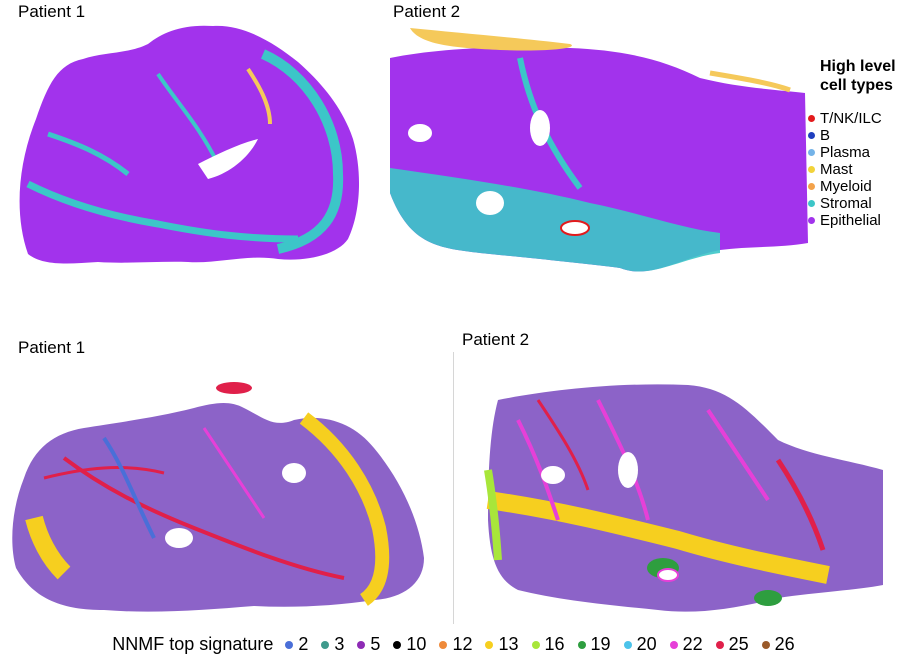  I want to click on nnmf-legend-label: 13, so click(508, 644).